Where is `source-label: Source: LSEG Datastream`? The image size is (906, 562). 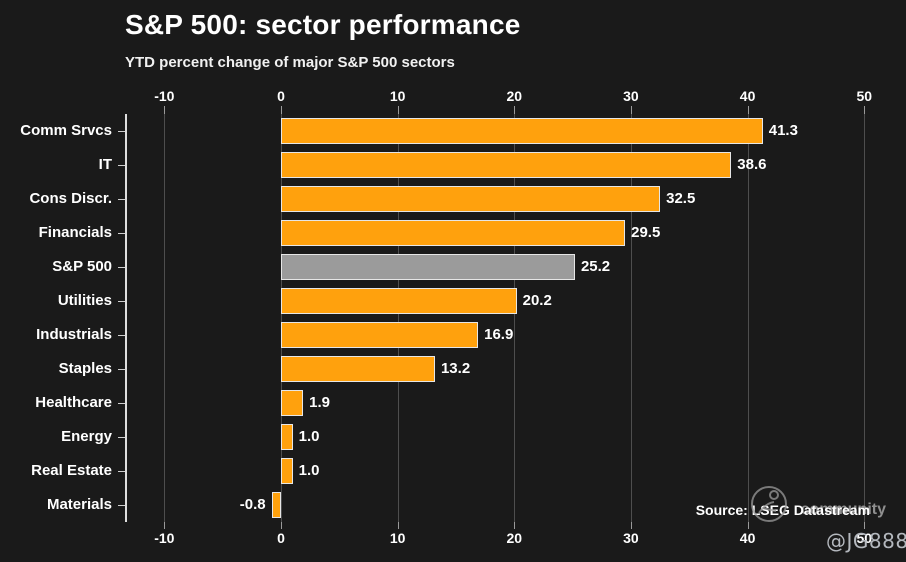
source-label: Source: LSEG Datastream is located at coordinates (782, 510).